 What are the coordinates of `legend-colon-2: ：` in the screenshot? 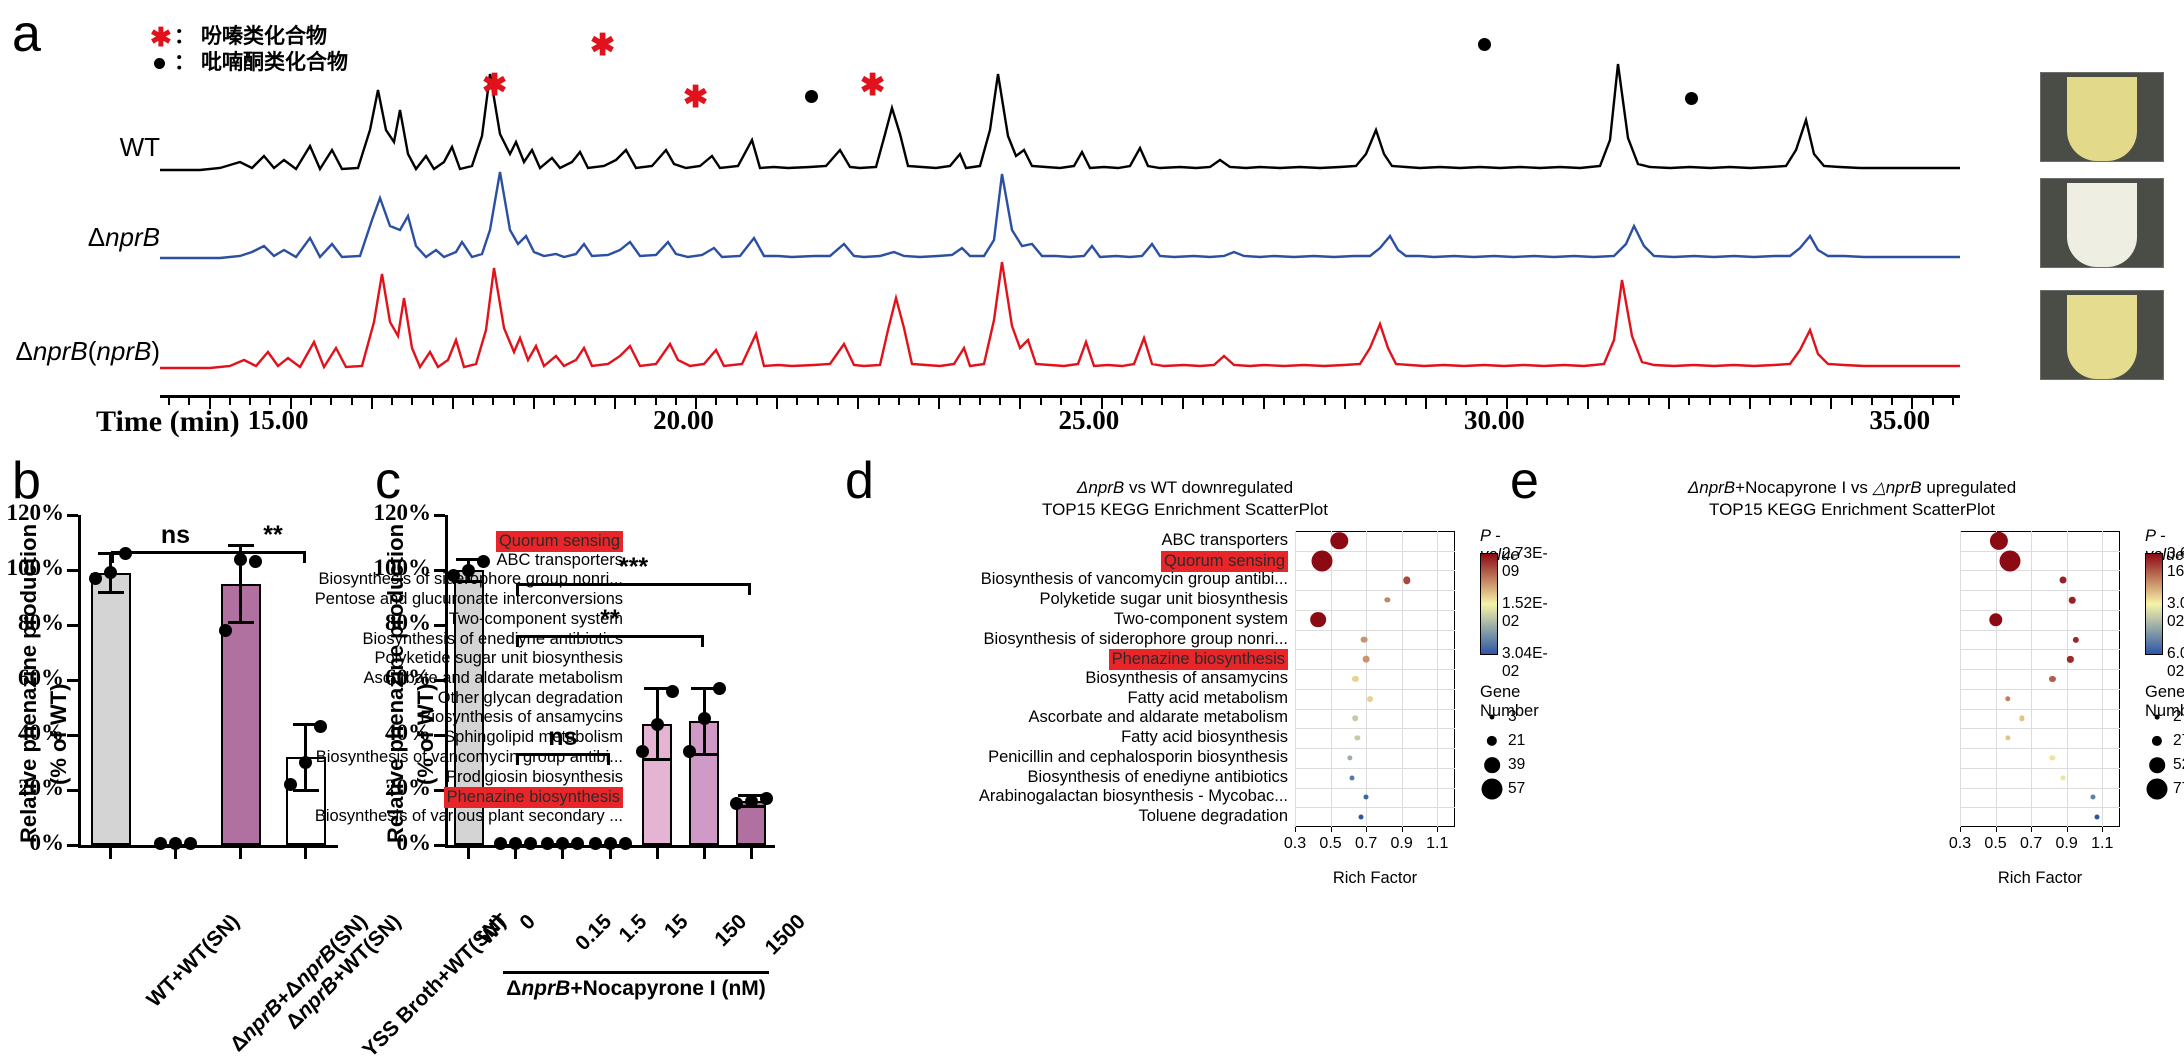 It's located at (184, 62).